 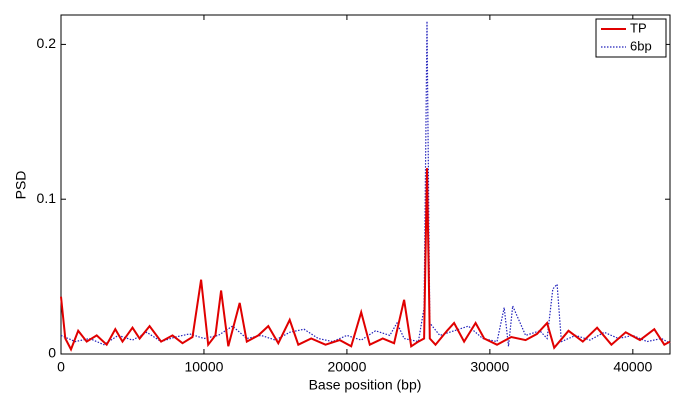 What do you see at coordinates (47, 198) in the screenshot?
I see `y-tick-label: 0.1` at bounding box center [47, 198].